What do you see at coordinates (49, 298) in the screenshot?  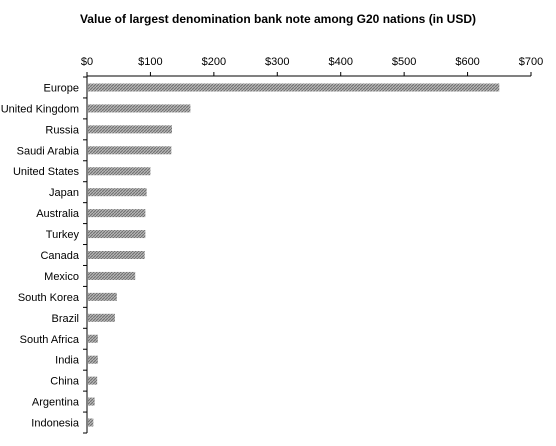 I see `category-label: South Korea` at bounding box center [49, 298].